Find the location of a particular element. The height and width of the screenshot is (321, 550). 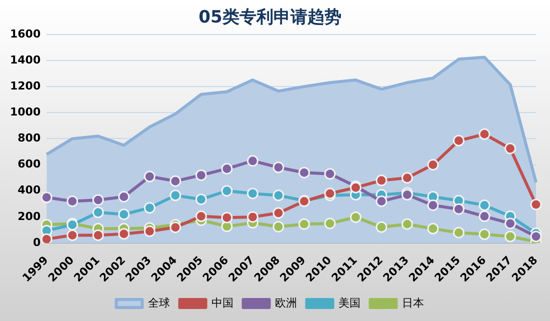

chart-title: 05类专利申请趋势 is located at coordinates (270, 18).